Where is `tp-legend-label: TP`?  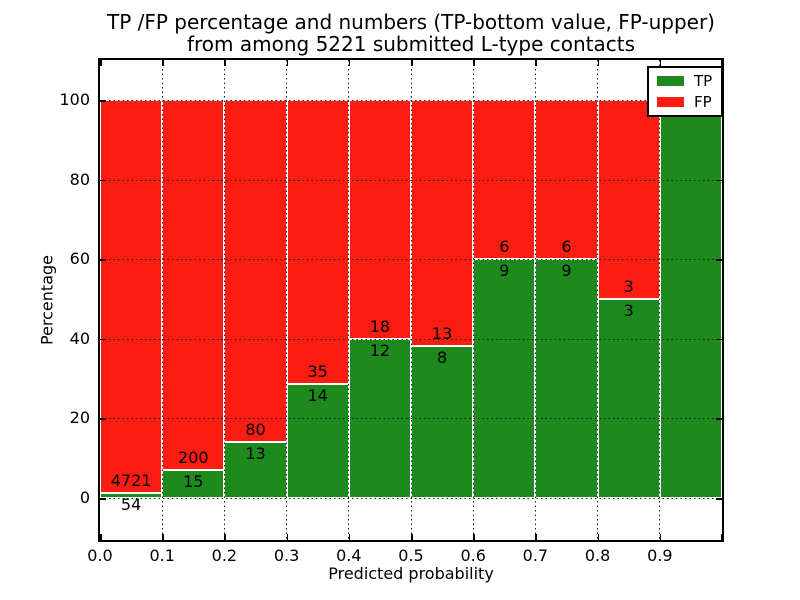
tp-legend-label: TP is located at coordinates (703, 81).